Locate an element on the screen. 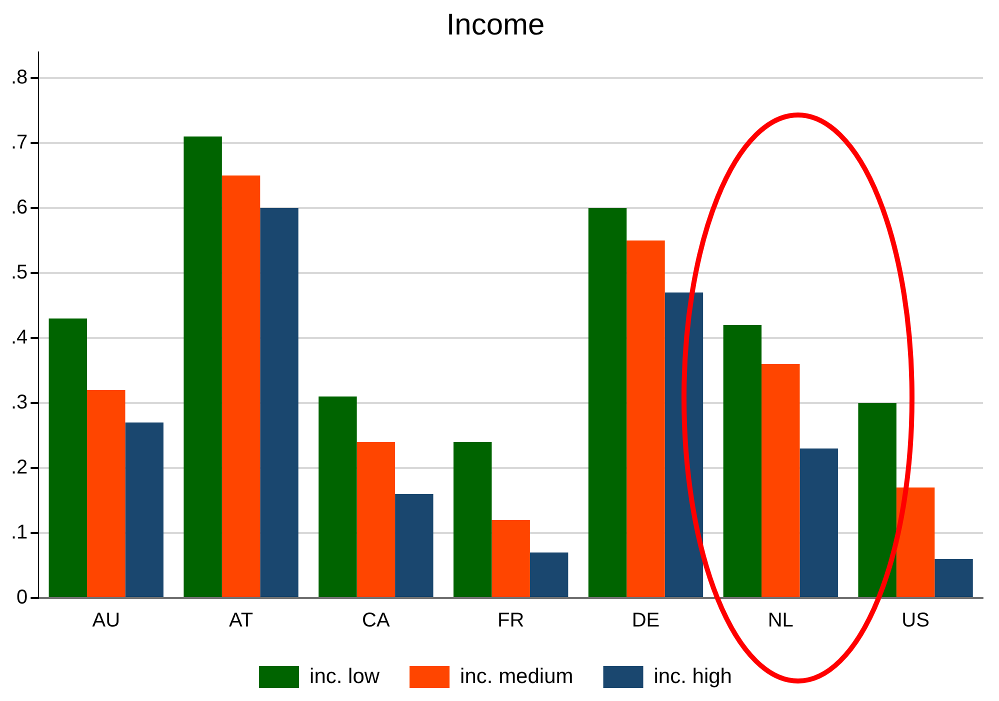  legend-label: inc. high is located at coordinates (693, 676).